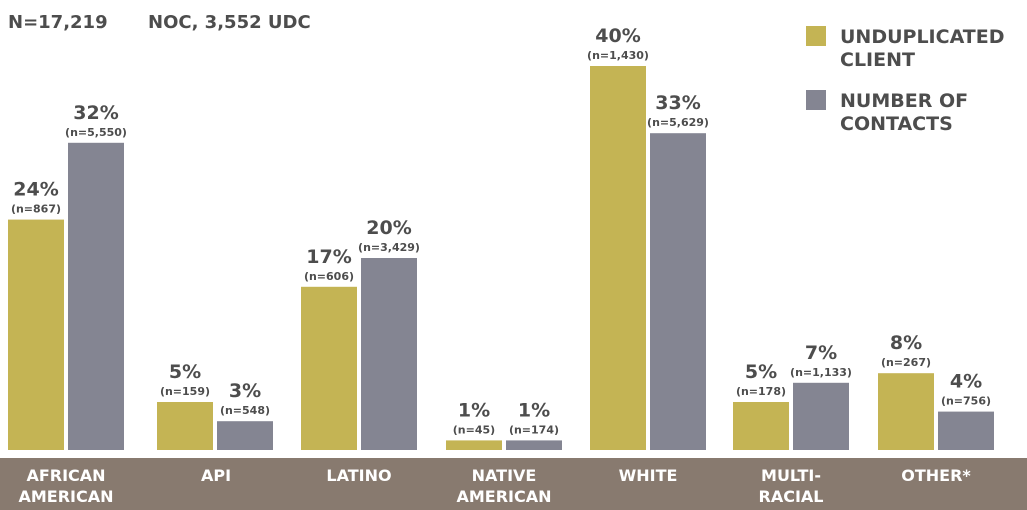 This screenshot has height=510, width=1027. Describe the element at coordinates (678, 122) in the screenshot. I see `data-label-count: (n=5,629)` at that location.